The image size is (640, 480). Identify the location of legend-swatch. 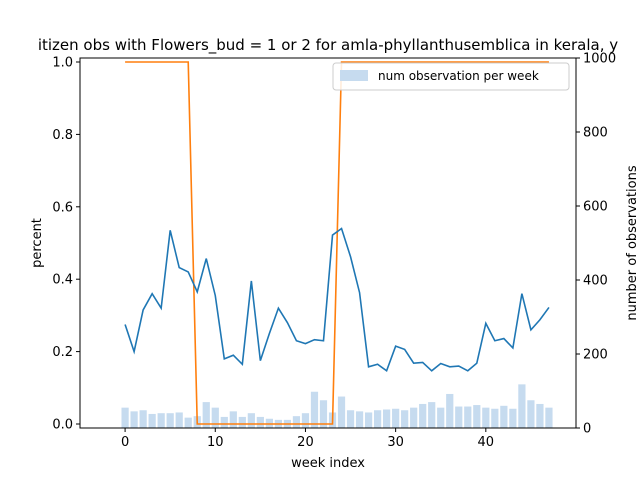
(354, 75).